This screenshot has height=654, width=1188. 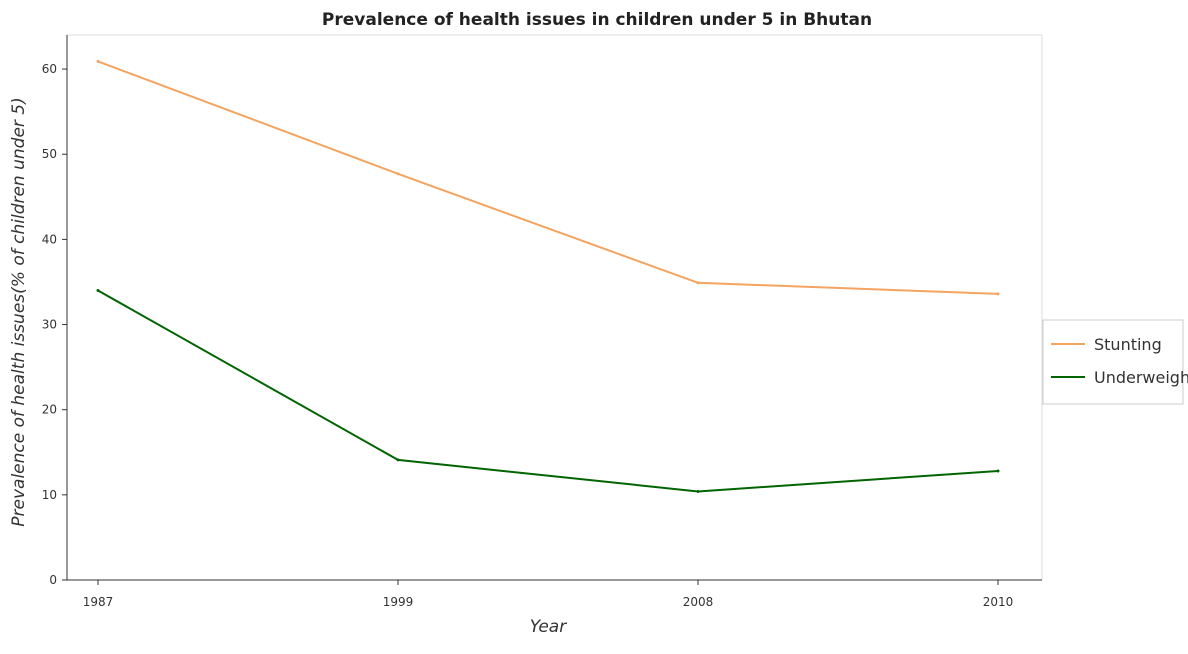 What do you see at coordinates (1128, 344) in the screenshot?
I see `legend-label-stunting: Stunting` at bounding box center [1128, 344].